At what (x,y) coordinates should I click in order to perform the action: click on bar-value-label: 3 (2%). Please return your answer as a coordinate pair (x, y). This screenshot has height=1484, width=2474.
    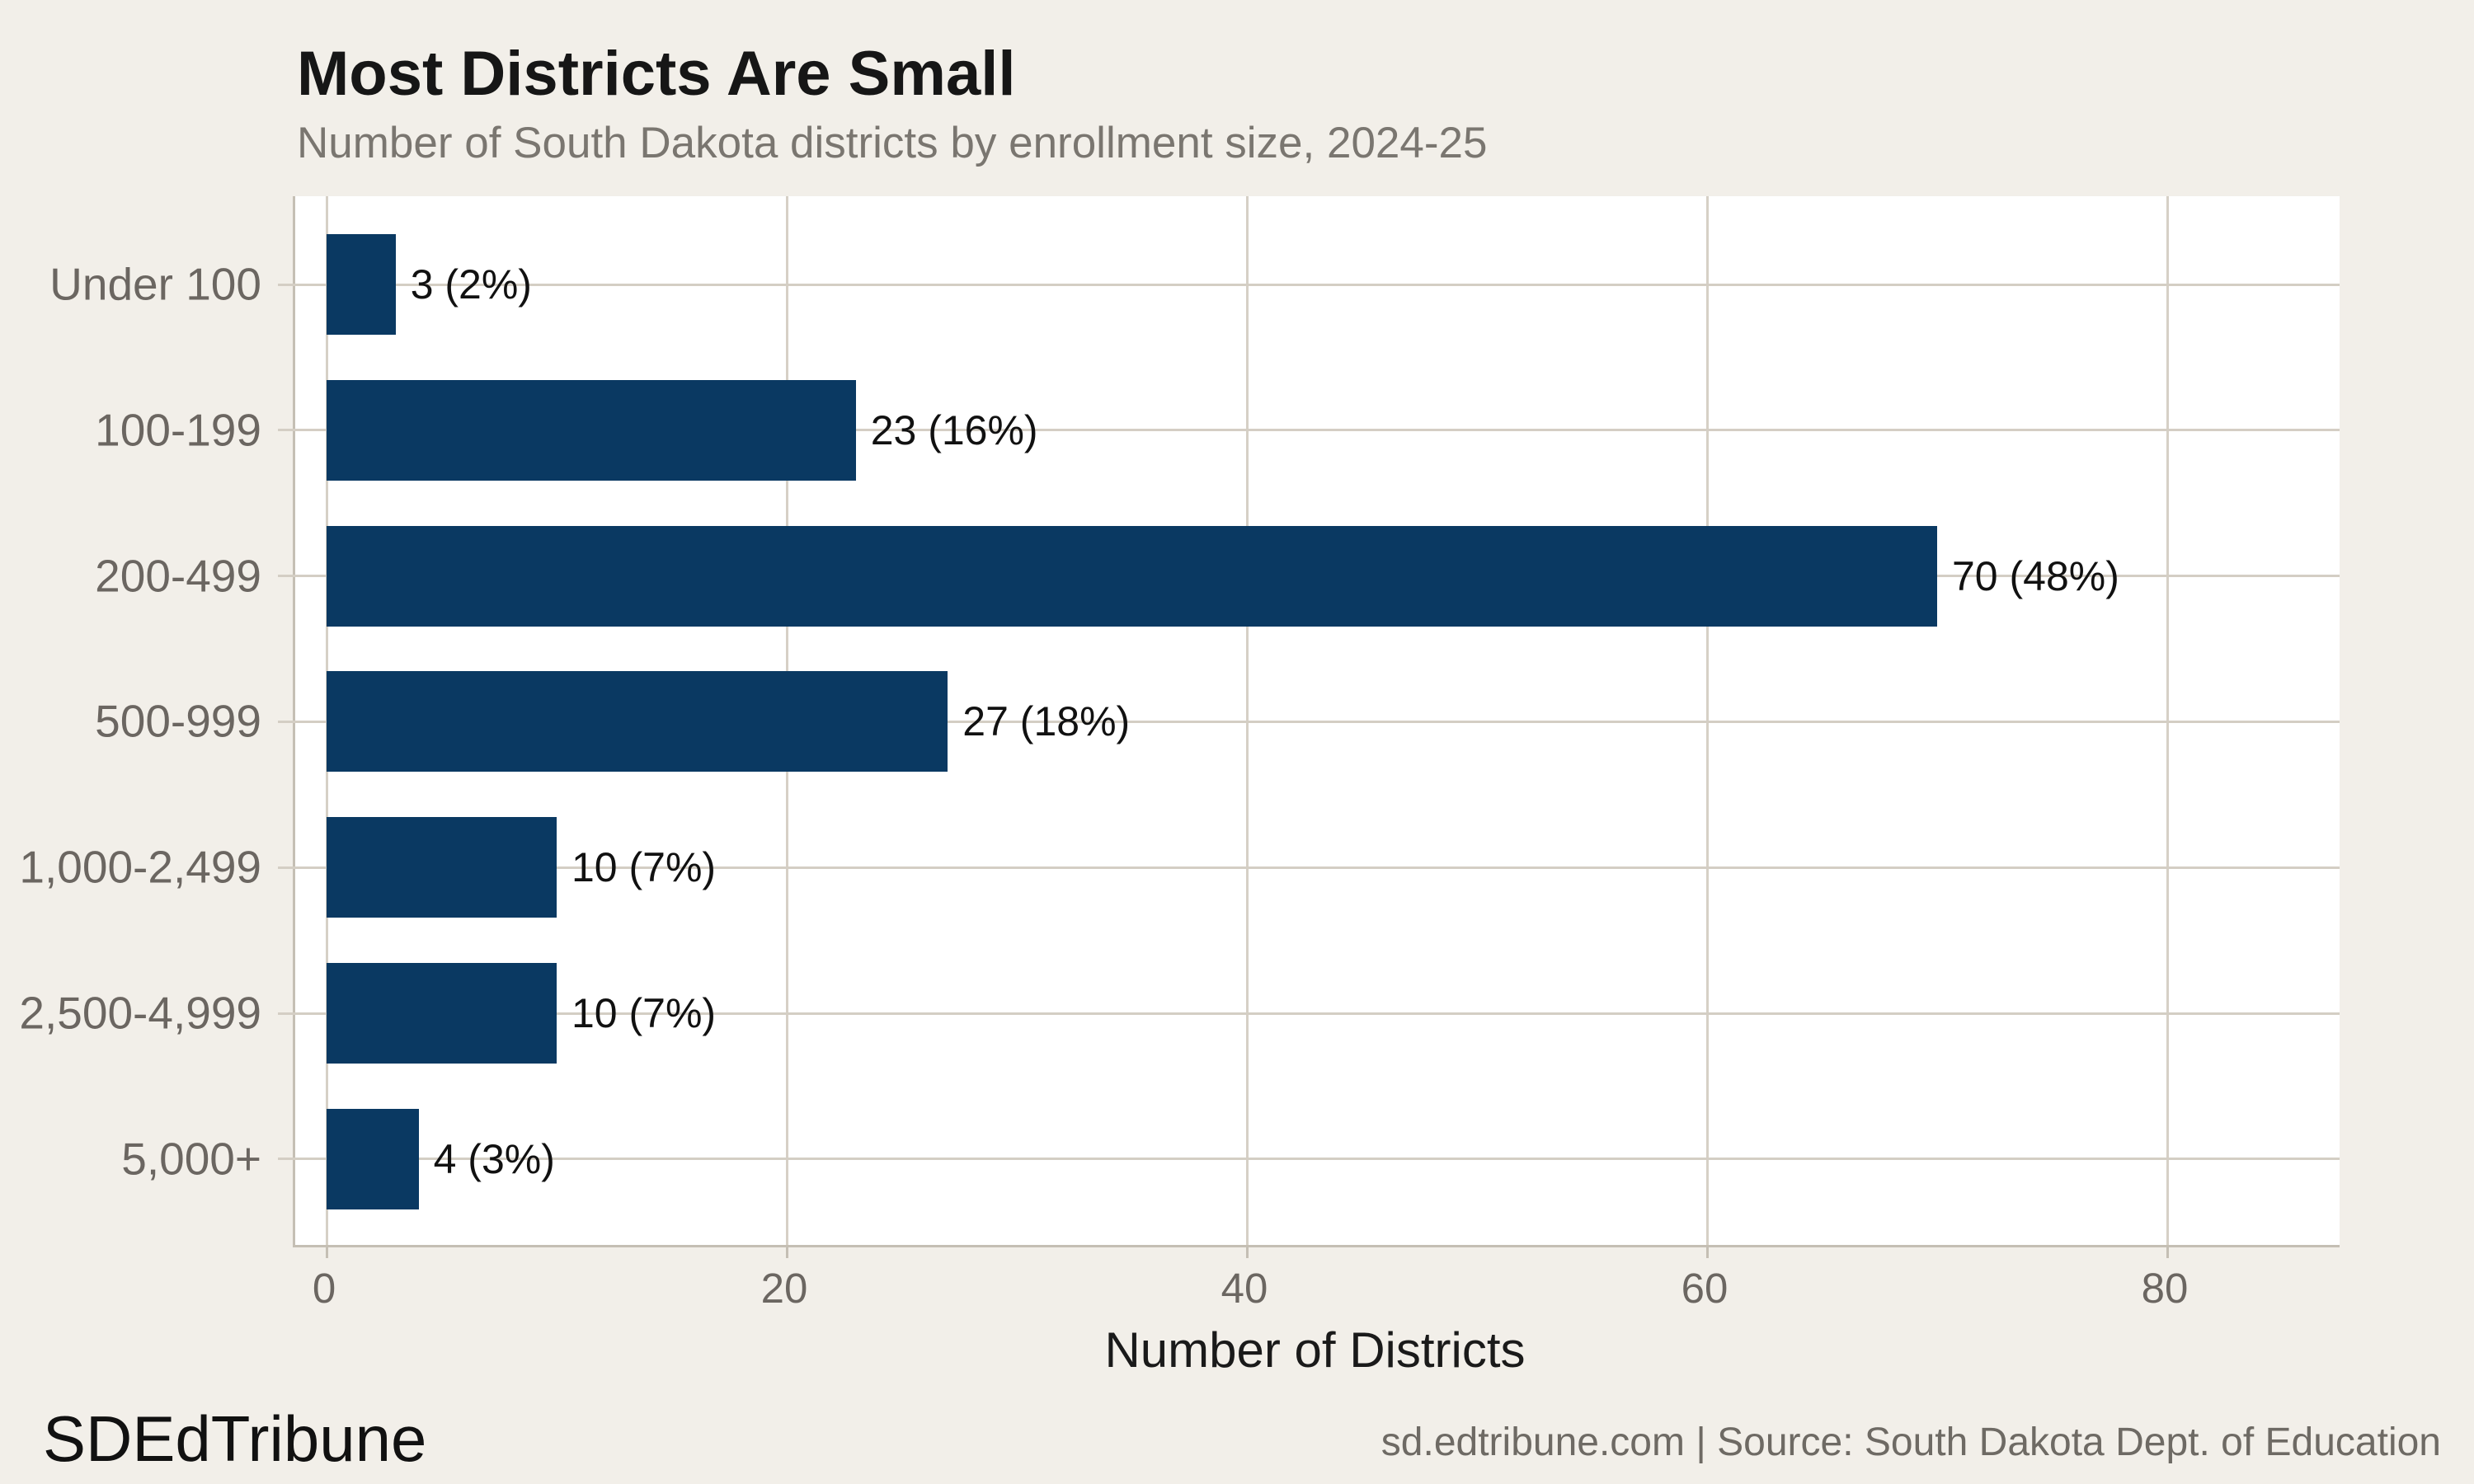
    Looking at the image, I should click on (471, 284).